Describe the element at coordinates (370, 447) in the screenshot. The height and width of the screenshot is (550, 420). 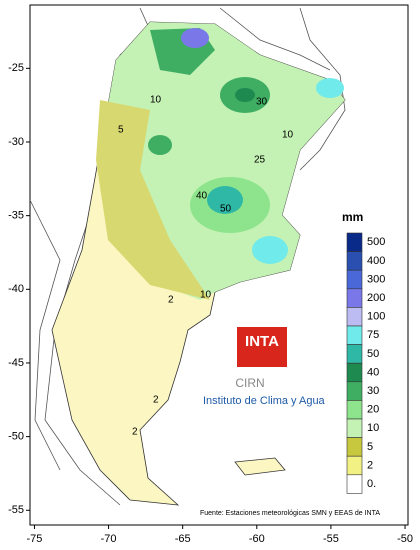
I see `legend-label: 5` at that location.